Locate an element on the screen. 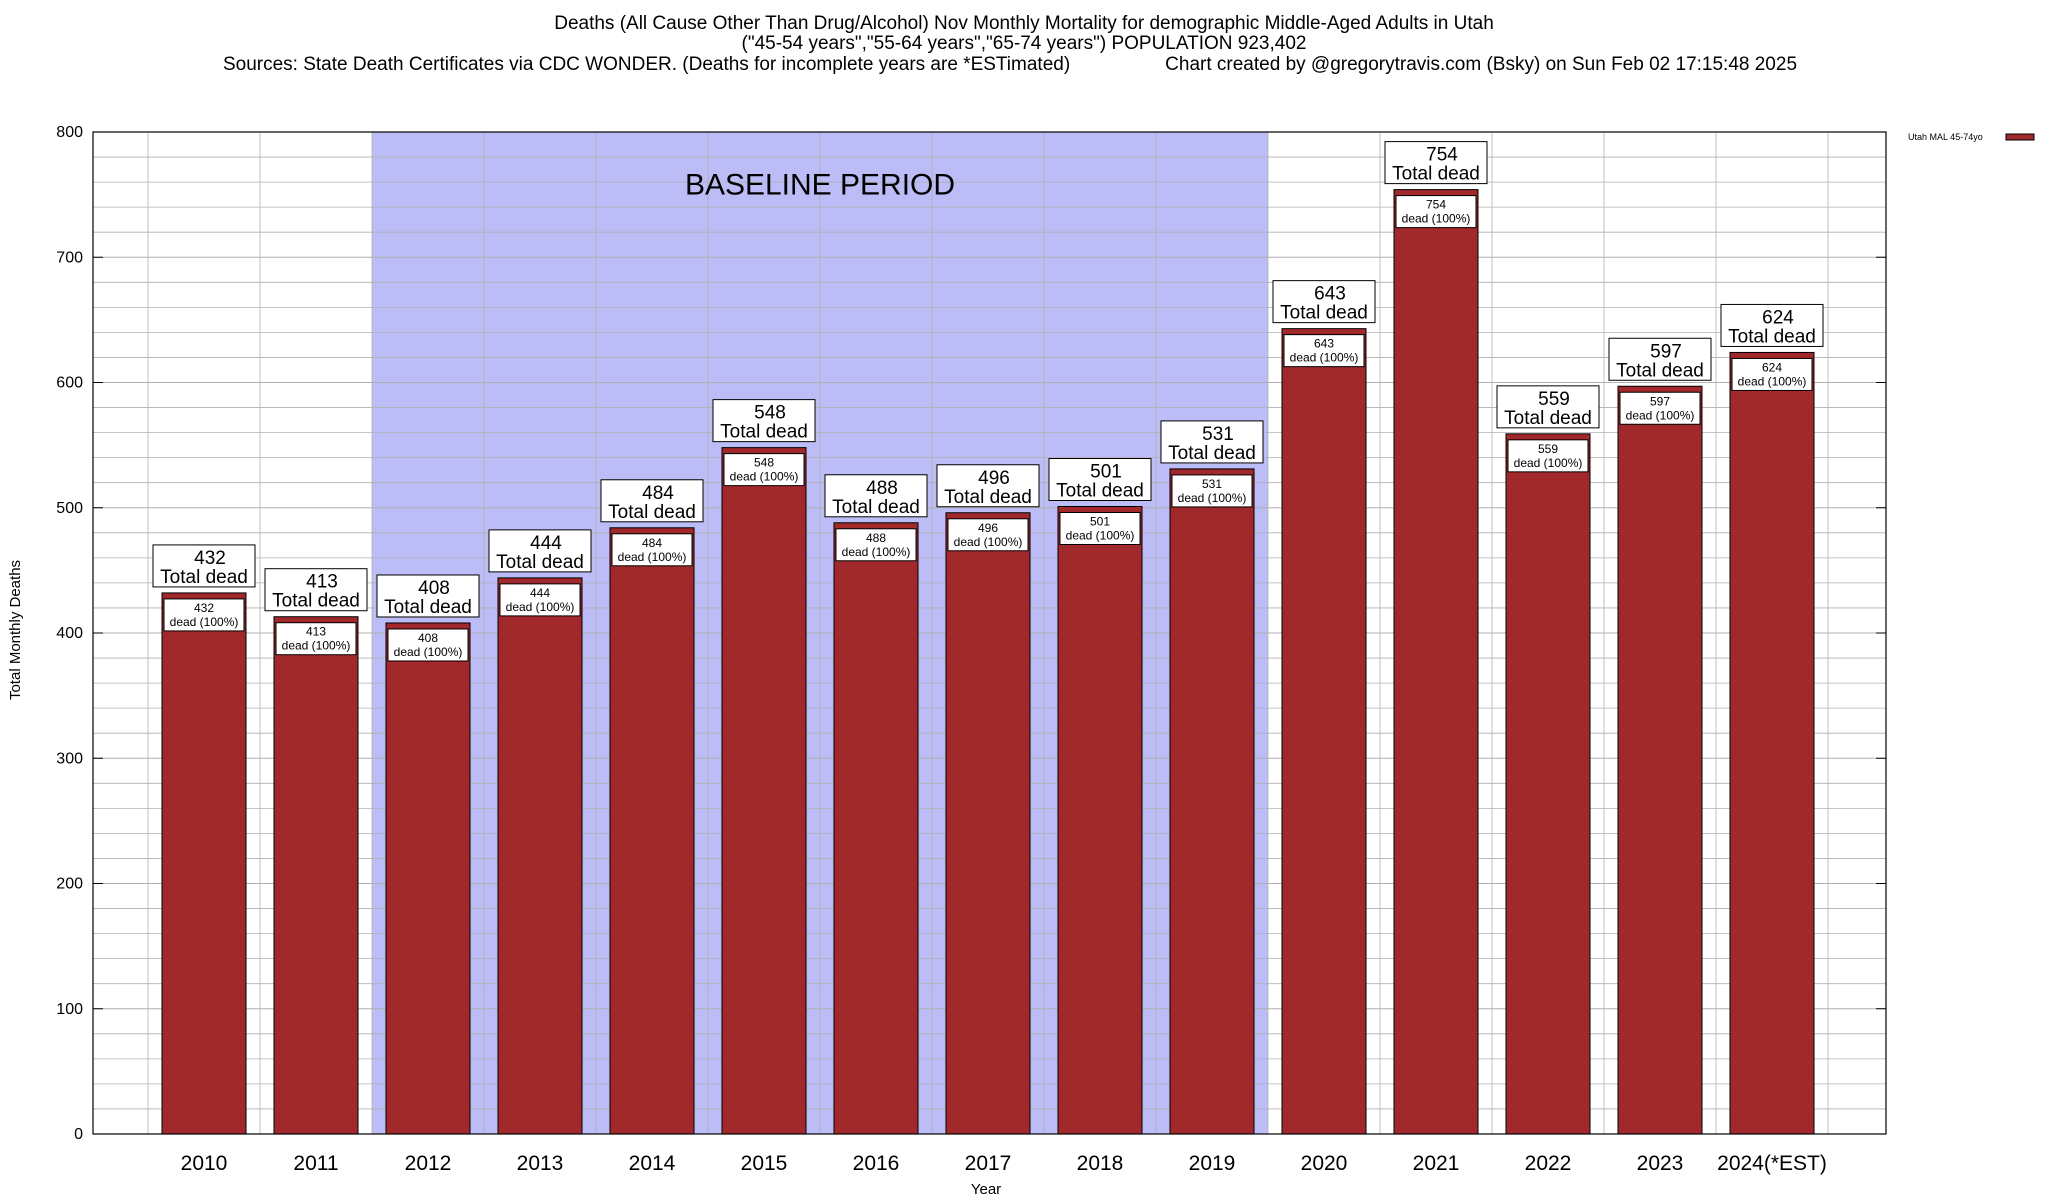  inner-label-value: 432 is located at coordinates (204, 608).